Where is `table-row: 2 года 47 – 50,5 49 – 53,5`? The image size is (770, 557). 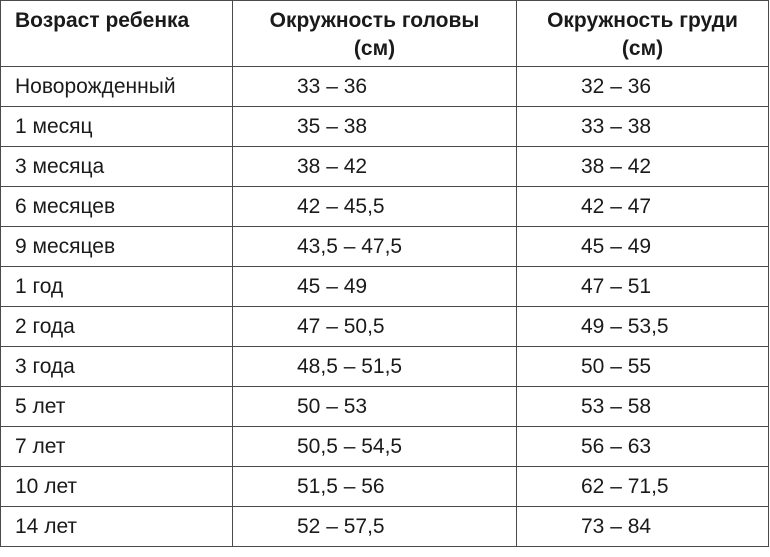 table-row: 2 года 47 – 50,5 49 – 53,5 is located at coordinates (384, 326).